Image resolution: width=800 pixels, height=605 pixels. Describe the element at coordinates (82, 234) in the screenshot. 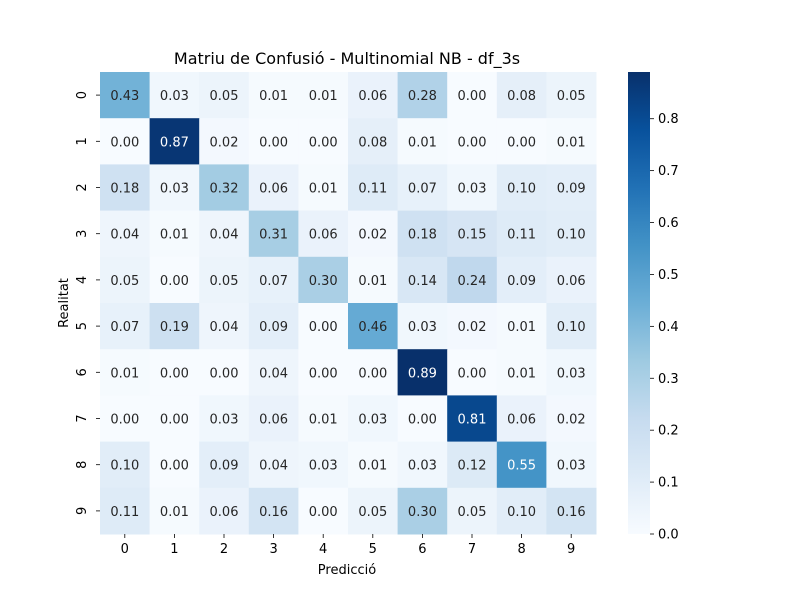

I see `y-tick-label: 3` at that location.